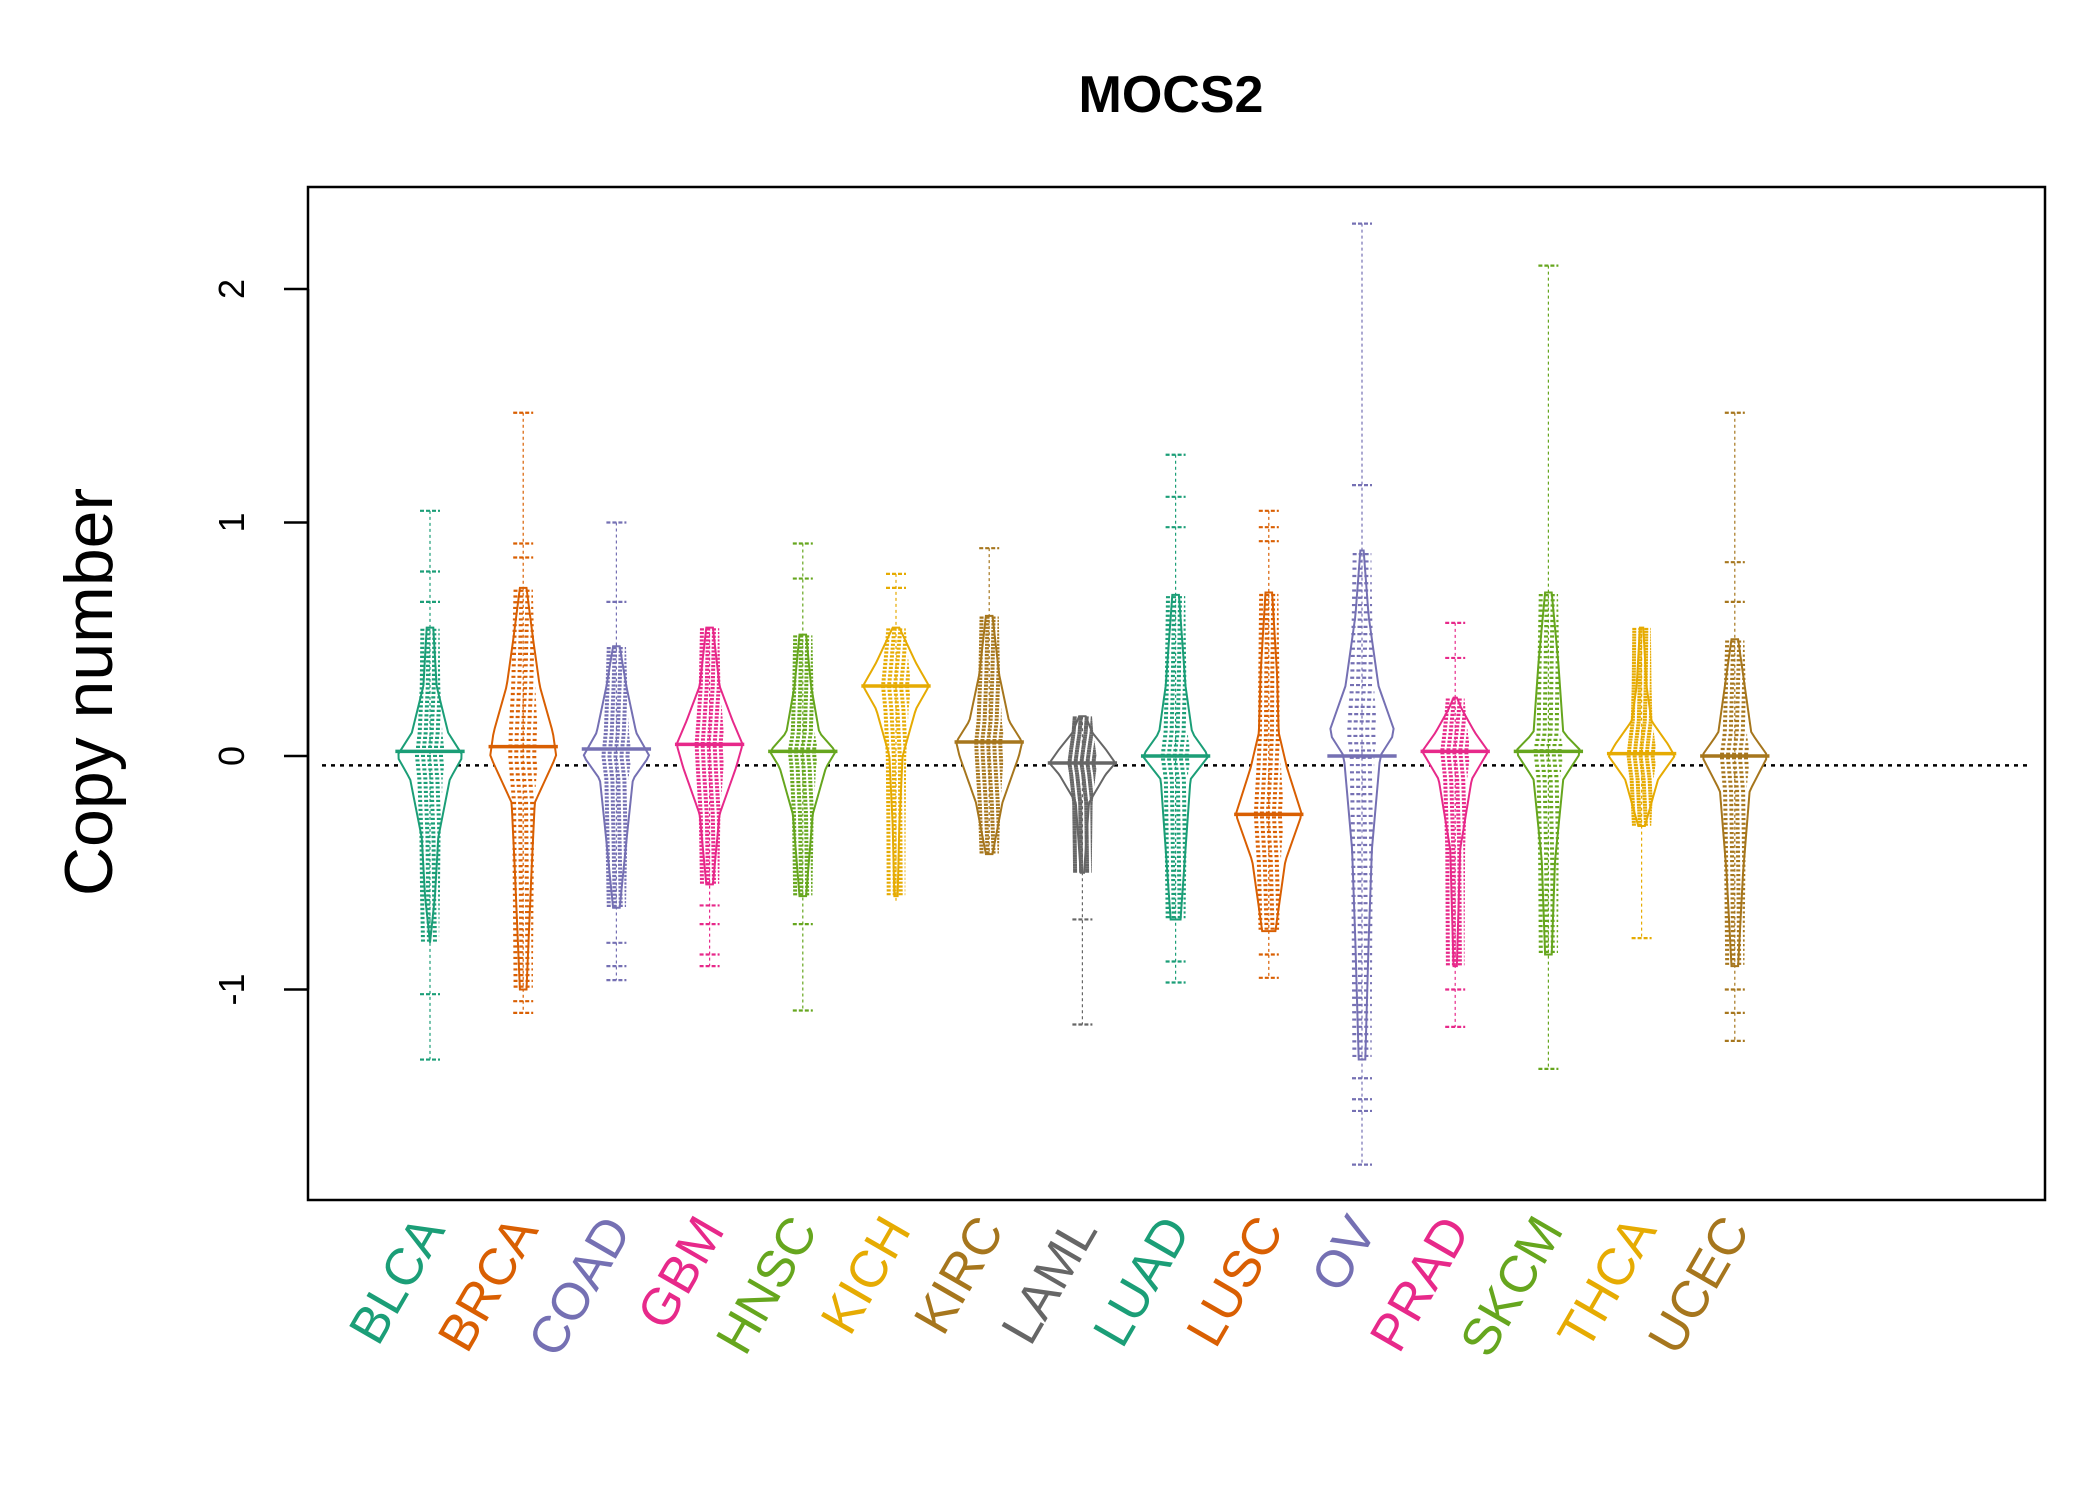 The width and height of the screenshot is (2100, 1500). Describe the element at coordinates (1362, 694) in the screenshot. I see `bean-ov` at that location.